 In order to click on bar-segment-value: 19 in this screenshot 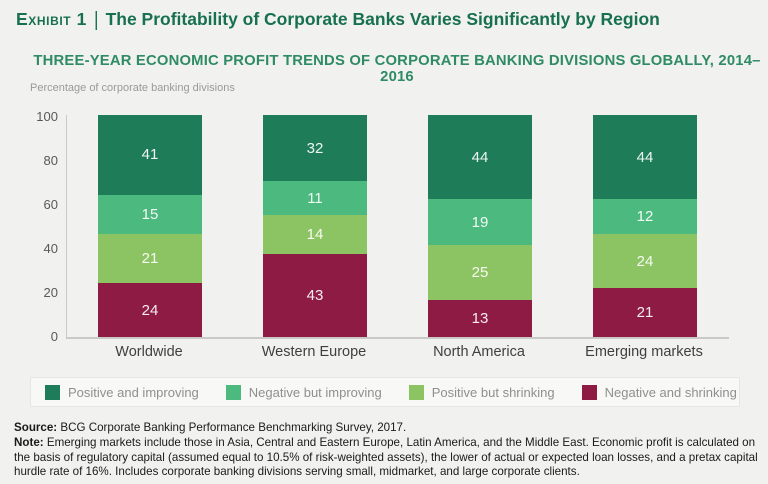, I will do `click(480, 222)`.